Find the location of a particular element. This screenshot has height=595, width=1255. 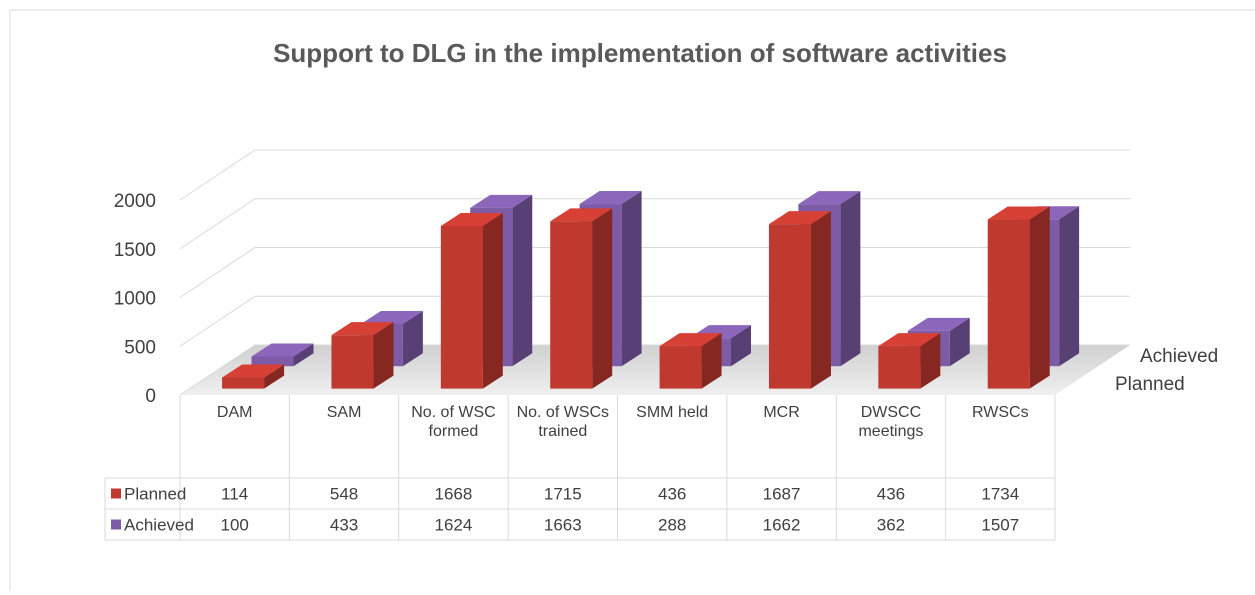

x-tick-label: MCR is located at coordinates (781, 412).